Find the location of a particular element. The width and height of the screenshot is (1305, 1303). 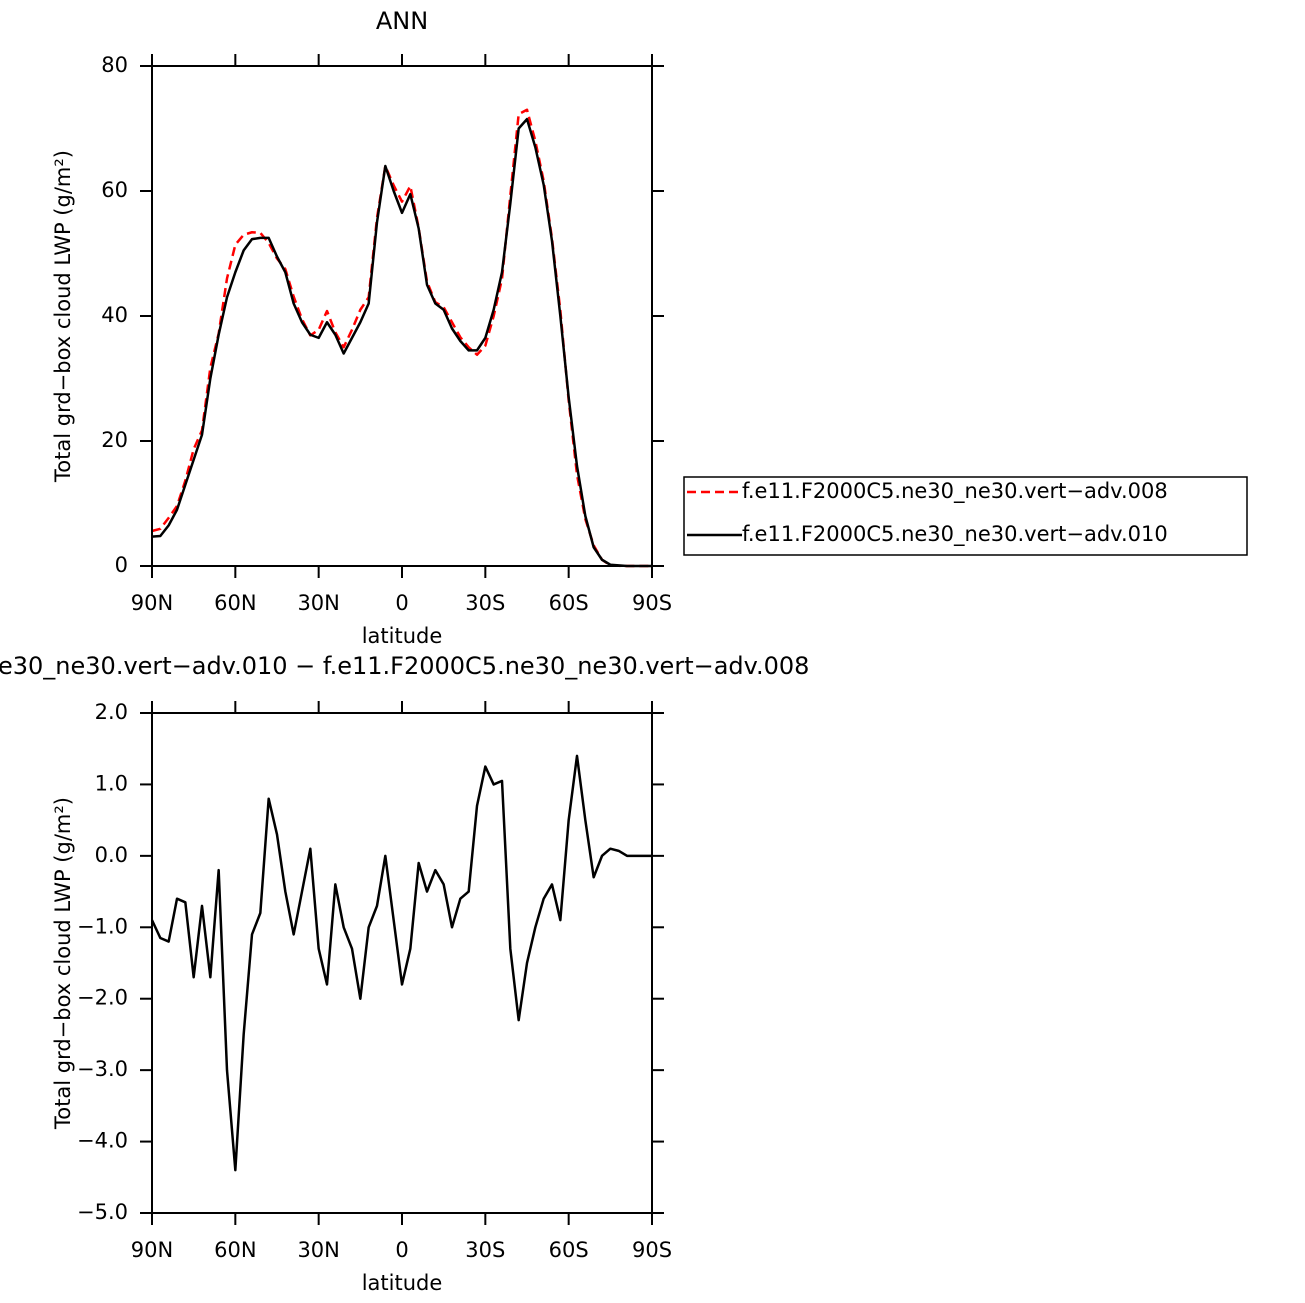

legend-label: f.e11.F2000C5.ne30_ne30.vert−adv.008 is located at coordinates (955, 491).